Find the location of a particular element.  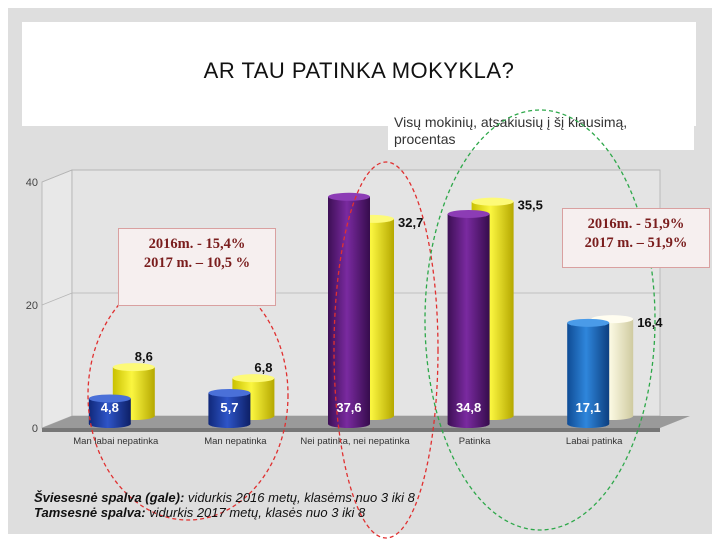

callout-negative-summary: 2016m. - 15,4% 2017 m. – 10,5 % is located at coordinates (197, 267).